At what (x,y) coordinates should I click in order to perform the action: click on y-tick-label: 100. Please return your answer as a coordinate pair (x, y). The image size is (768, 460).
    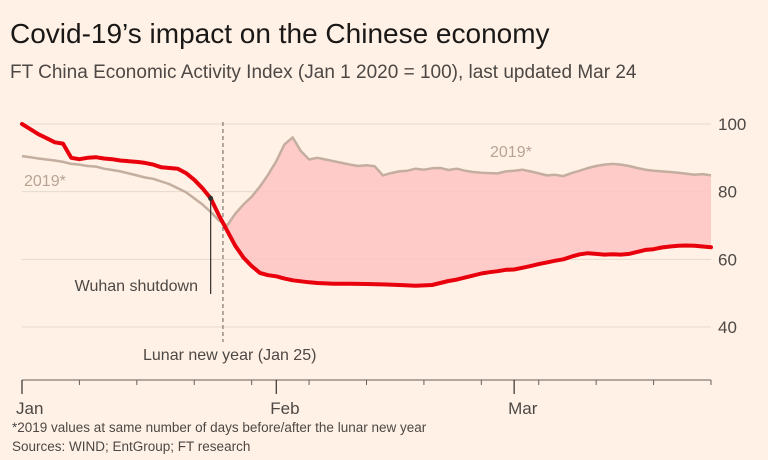
    Looking at the image, I should click on (732, 124).